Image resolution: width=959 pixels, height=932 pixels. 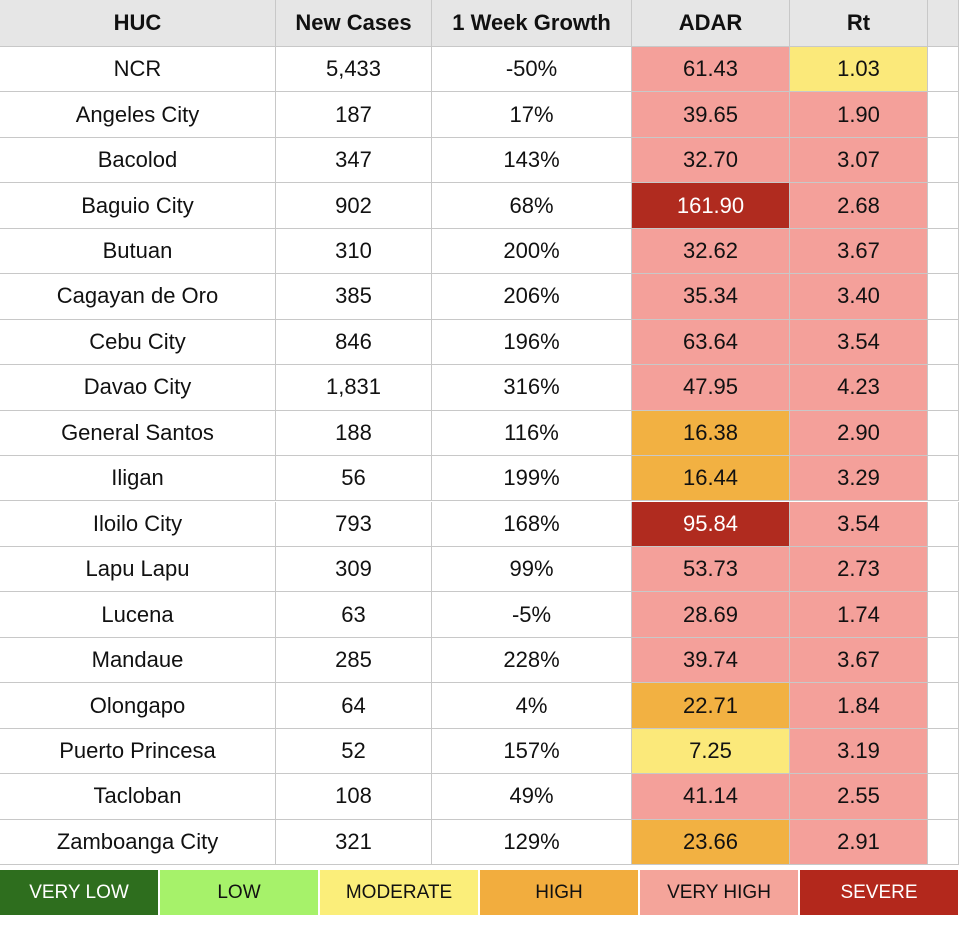 I want to click on table-cell: 63.64, so click(x=711, y=342).